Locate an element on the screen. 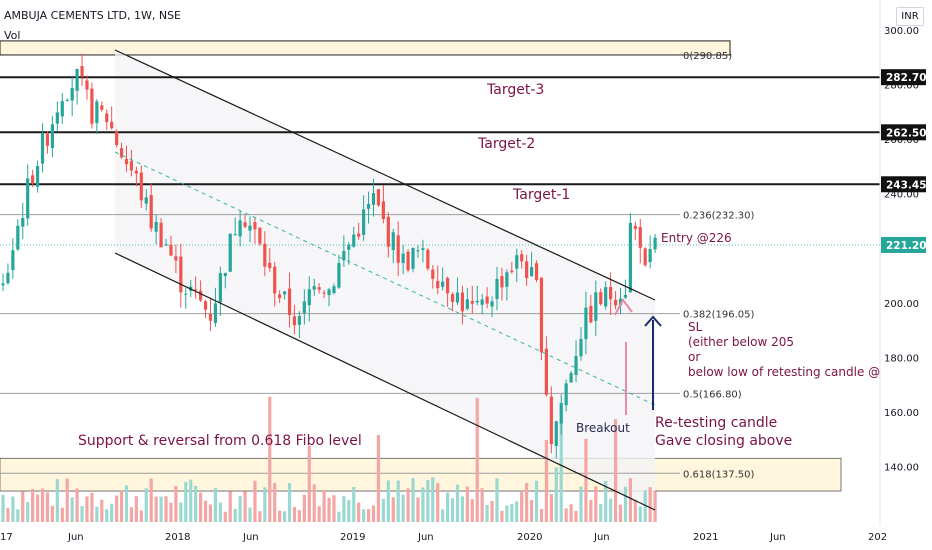 The height and width of the screenshot is (550, 932). y-tick-label: 300.00 is located at coordinates (901, 31).